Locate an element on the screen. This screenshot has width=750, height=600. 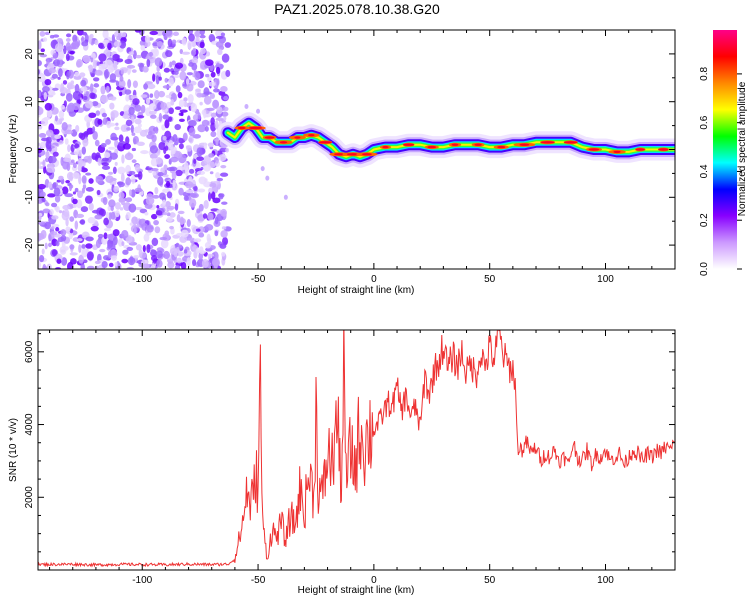
colorbar-ticks: 0.0 0.2 0.4 0.6 0.8 is located at coordinates (720, 171).